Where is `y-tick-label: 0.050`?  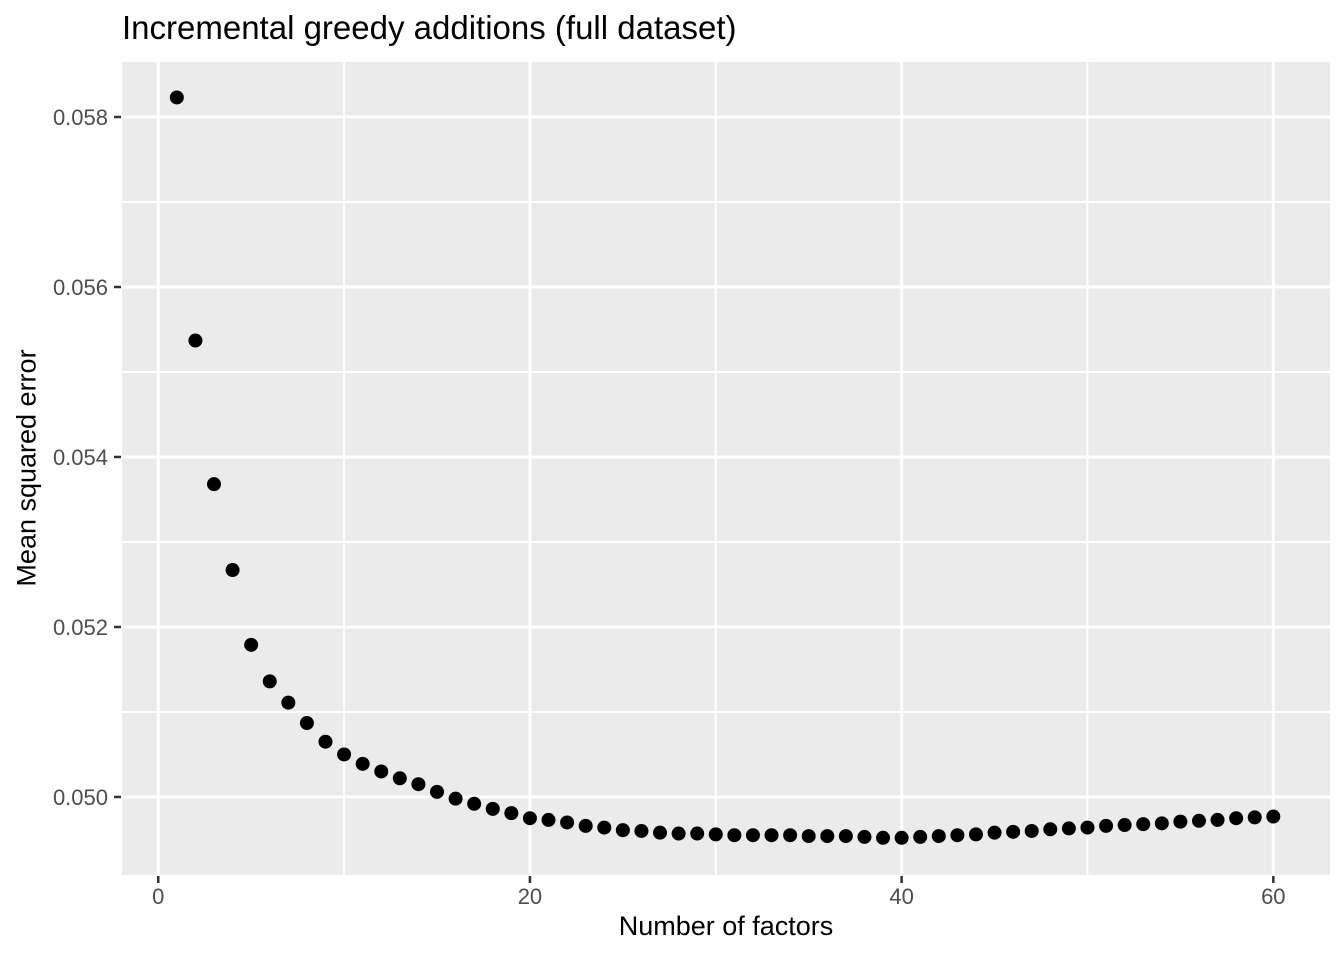 y-tick-label: 0.050 is located at coordinates (80, 797).